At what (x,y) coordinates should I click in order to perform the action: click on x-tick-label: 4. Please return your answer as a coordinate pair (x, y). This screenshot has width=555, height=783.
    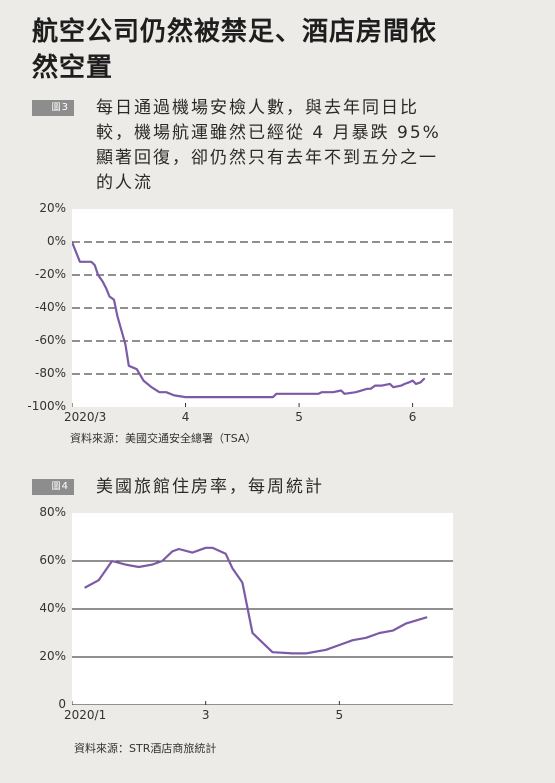
    Looking at the image, I should click on (185, 417).